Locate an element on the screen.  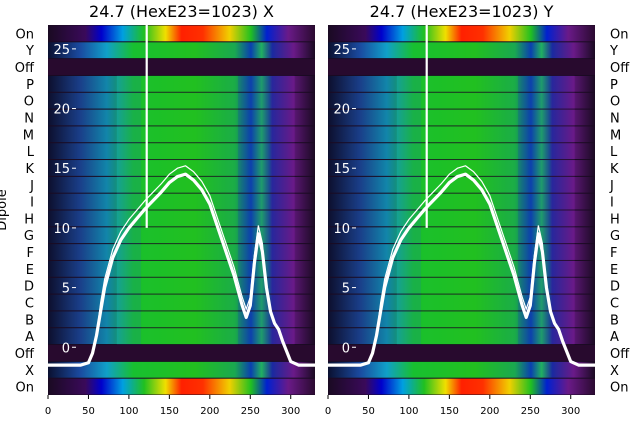
dipole-label-0: On is located at coordinates (619, 34).